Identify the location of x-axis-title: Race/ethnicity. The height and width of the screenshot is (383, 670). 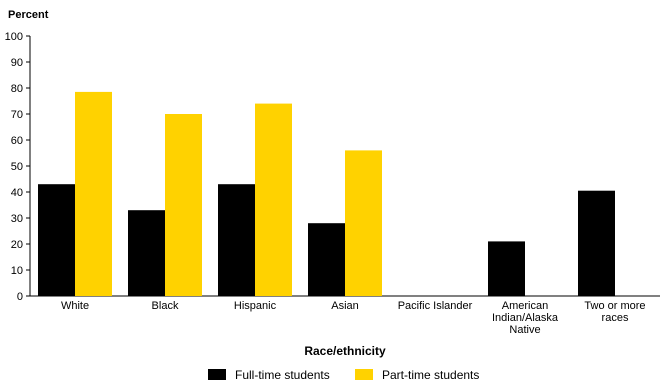
(345, 351).